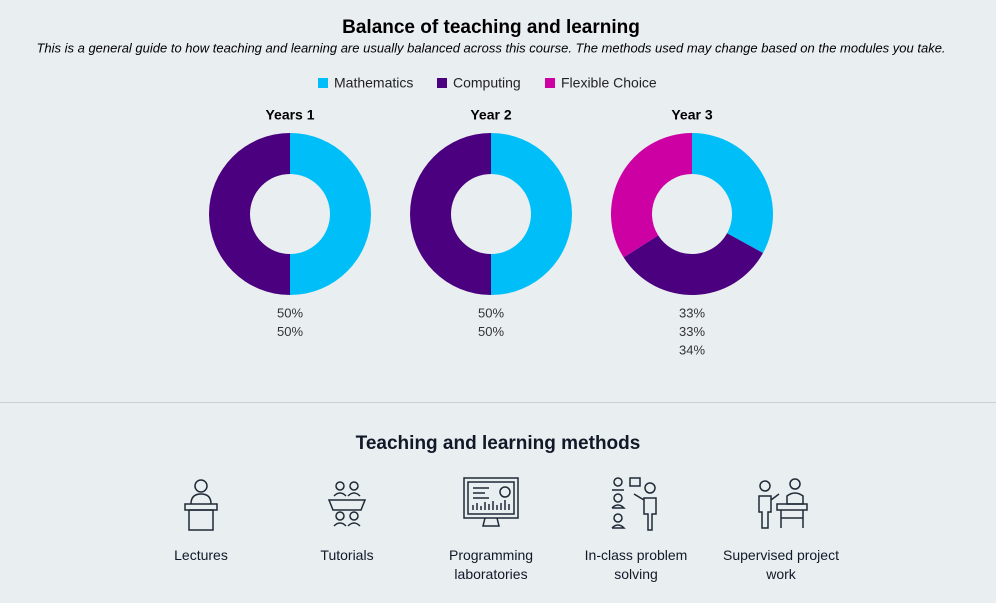 This screenshot has width=996, height=603. What do you see at coordinates (491, 502) in the screenshot?
I see `icon-programming` at bounding box center [491, 502].